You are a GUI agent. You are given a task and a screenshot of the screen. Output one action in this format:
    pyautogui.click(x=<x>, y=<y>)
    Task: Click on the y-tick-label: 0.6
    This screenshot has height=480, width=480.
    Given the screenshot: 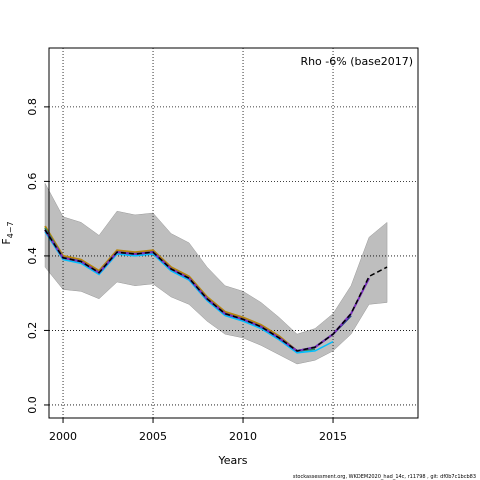 What is the action you would take?
    pyautogui.click(x=32, y=182)
    